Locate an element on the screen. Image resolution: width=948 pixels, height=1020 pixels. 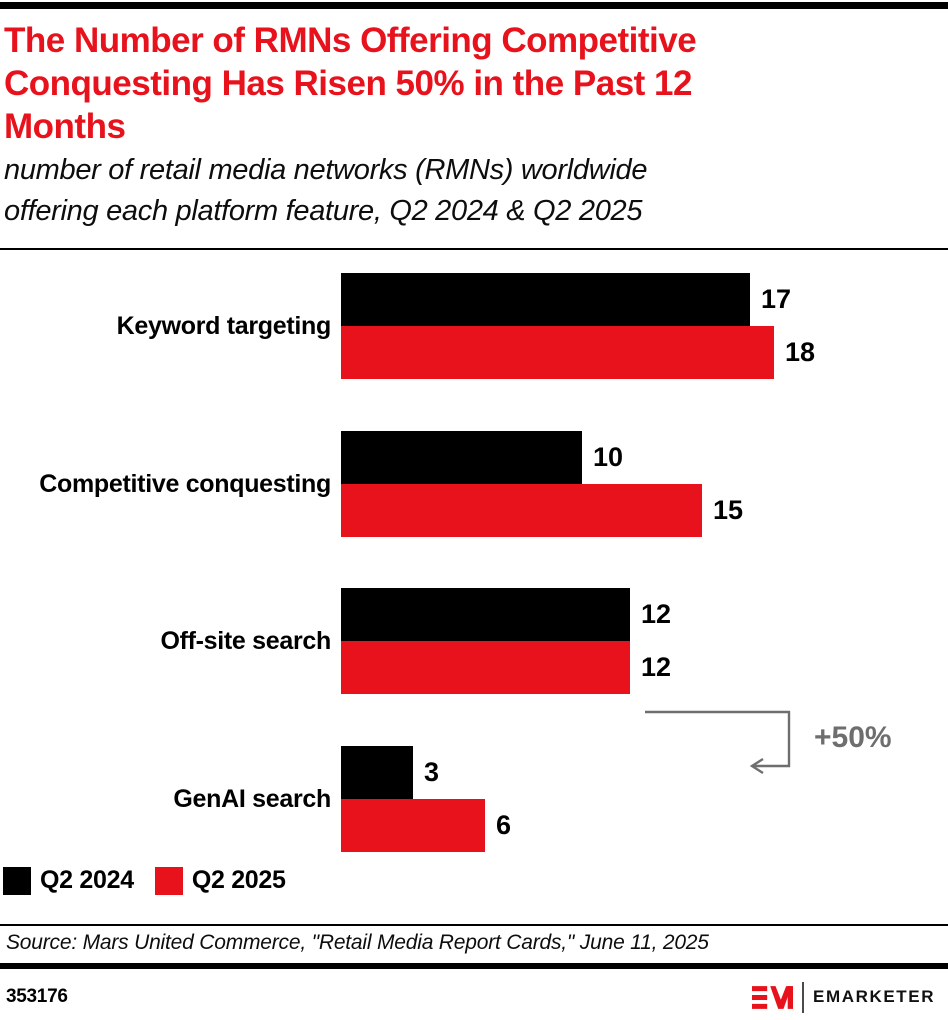
chart-row: GenAI search 3 6 is located at coordinates (474, 799).